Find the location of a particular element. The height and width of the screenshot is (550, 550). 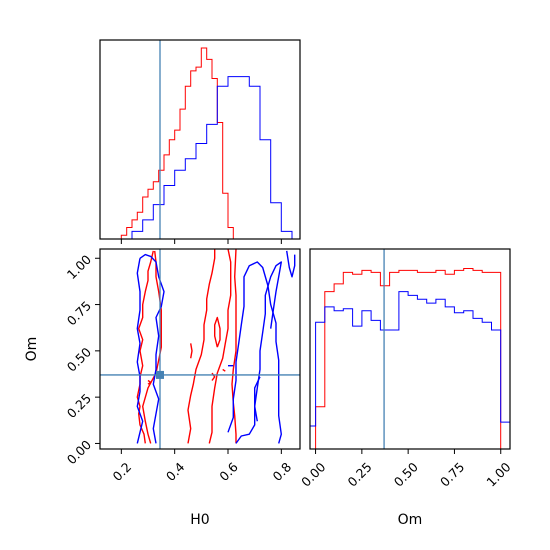

om-hist-xtick-label: 0.75 is located at coordinates (452, 474).